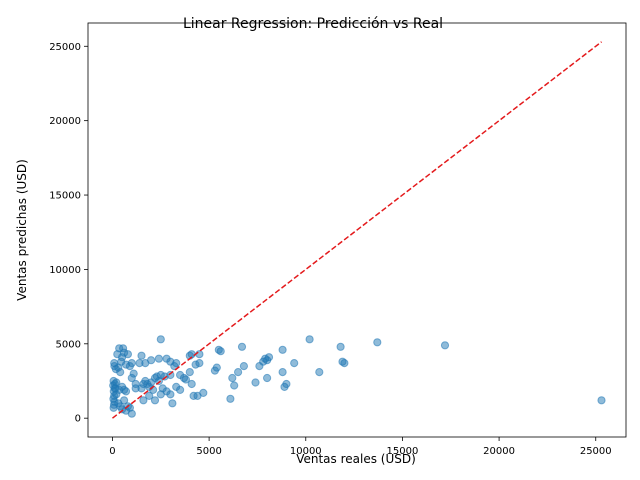  What do you see at coordinates (403, 451) in the screenshot?
I see `x-tick-label: 15000` at bounding box center [403, 451].